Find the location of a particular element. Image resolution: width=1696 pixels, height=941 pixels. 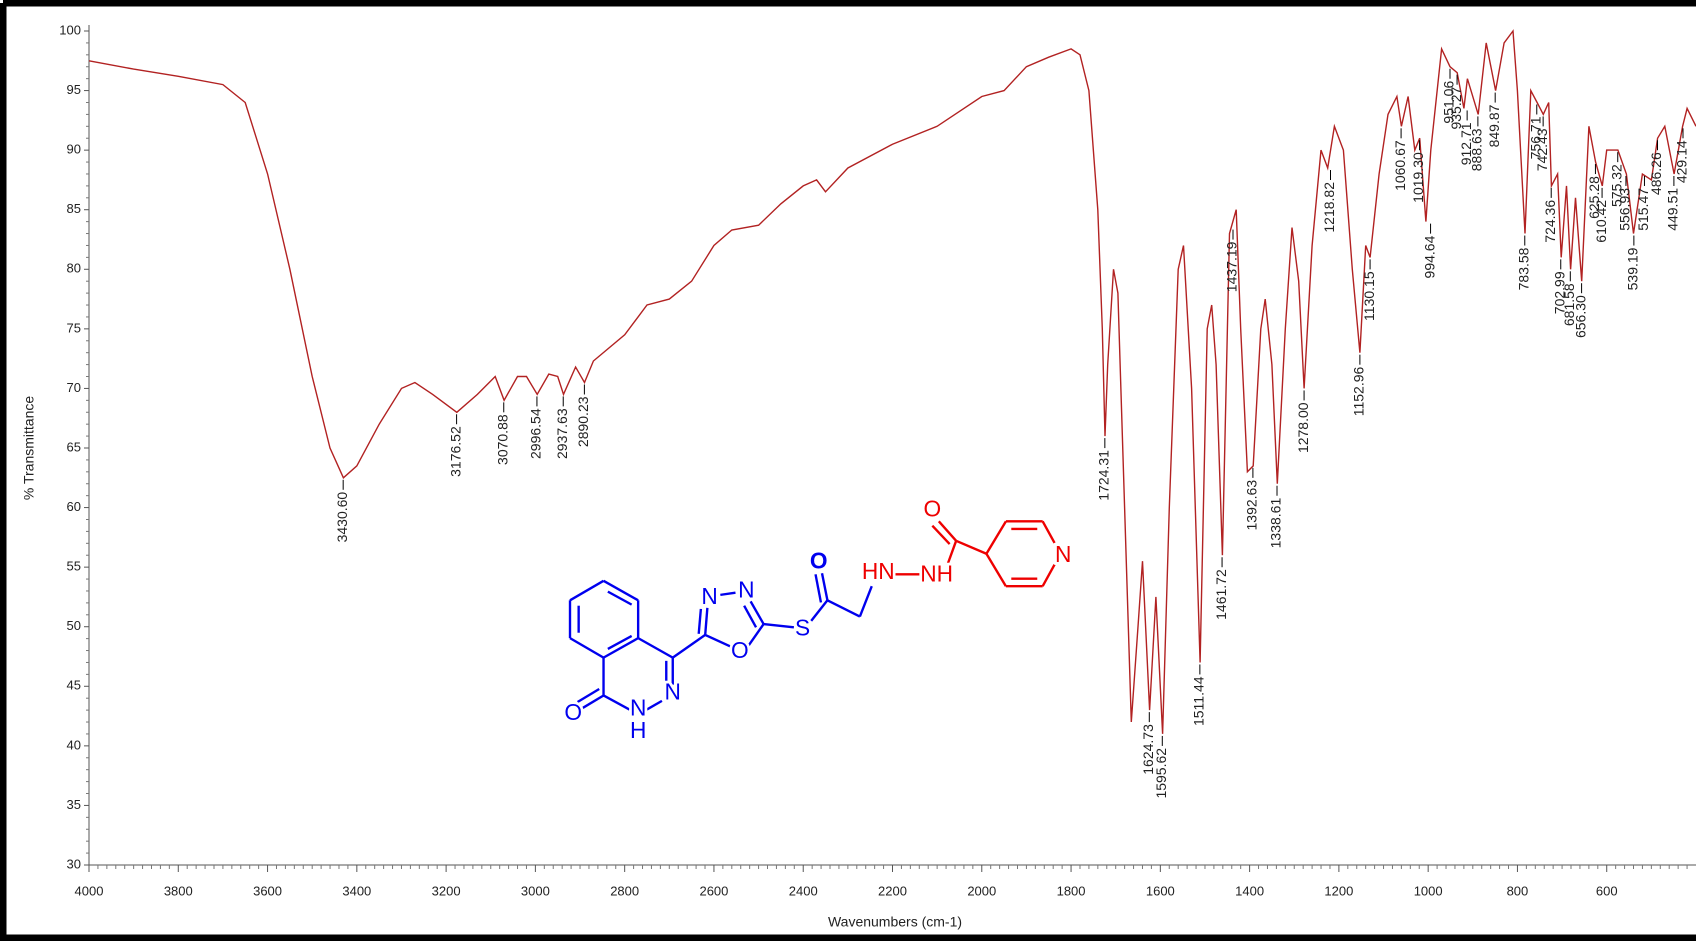

y-tick-label: 70 is located at coordinates (74, 387).